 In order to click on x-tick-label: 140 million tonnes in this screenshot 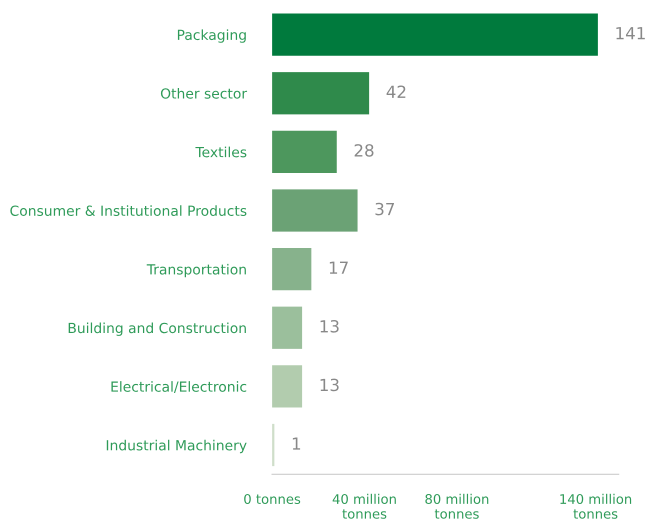, I will do `click(596, 506)`.